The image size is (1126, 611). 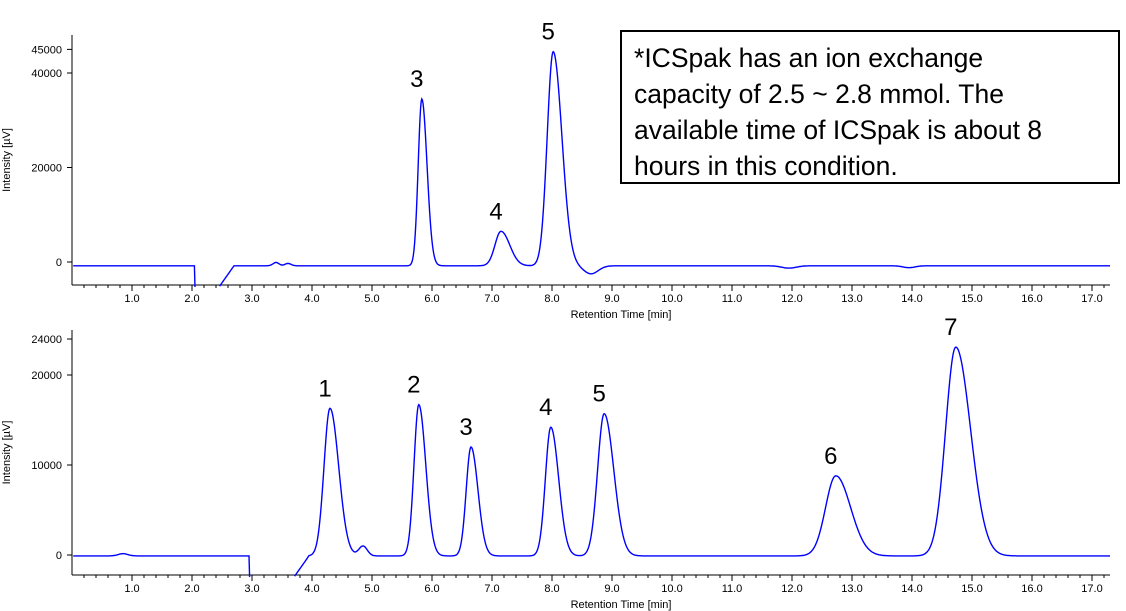 I want to click on peak-label: 7, so click(x=950, y=327).